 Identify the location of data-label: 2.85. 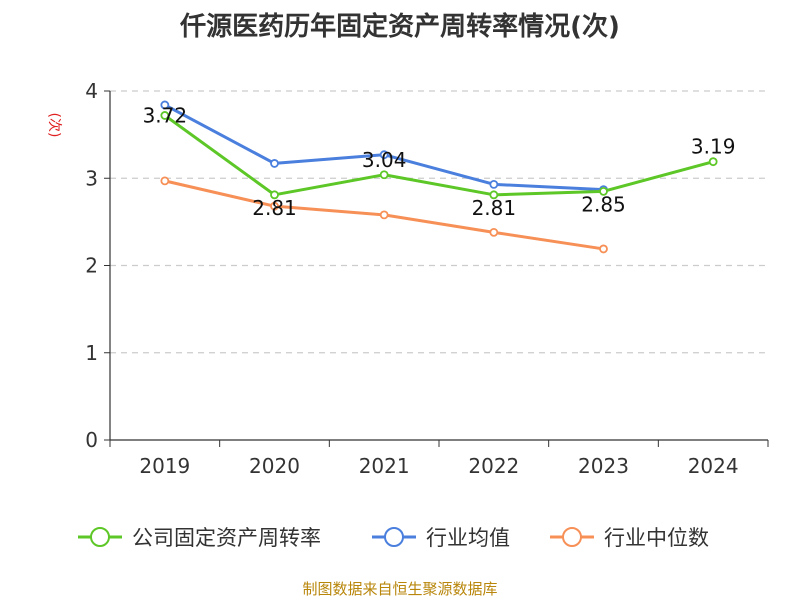
(603, 204).